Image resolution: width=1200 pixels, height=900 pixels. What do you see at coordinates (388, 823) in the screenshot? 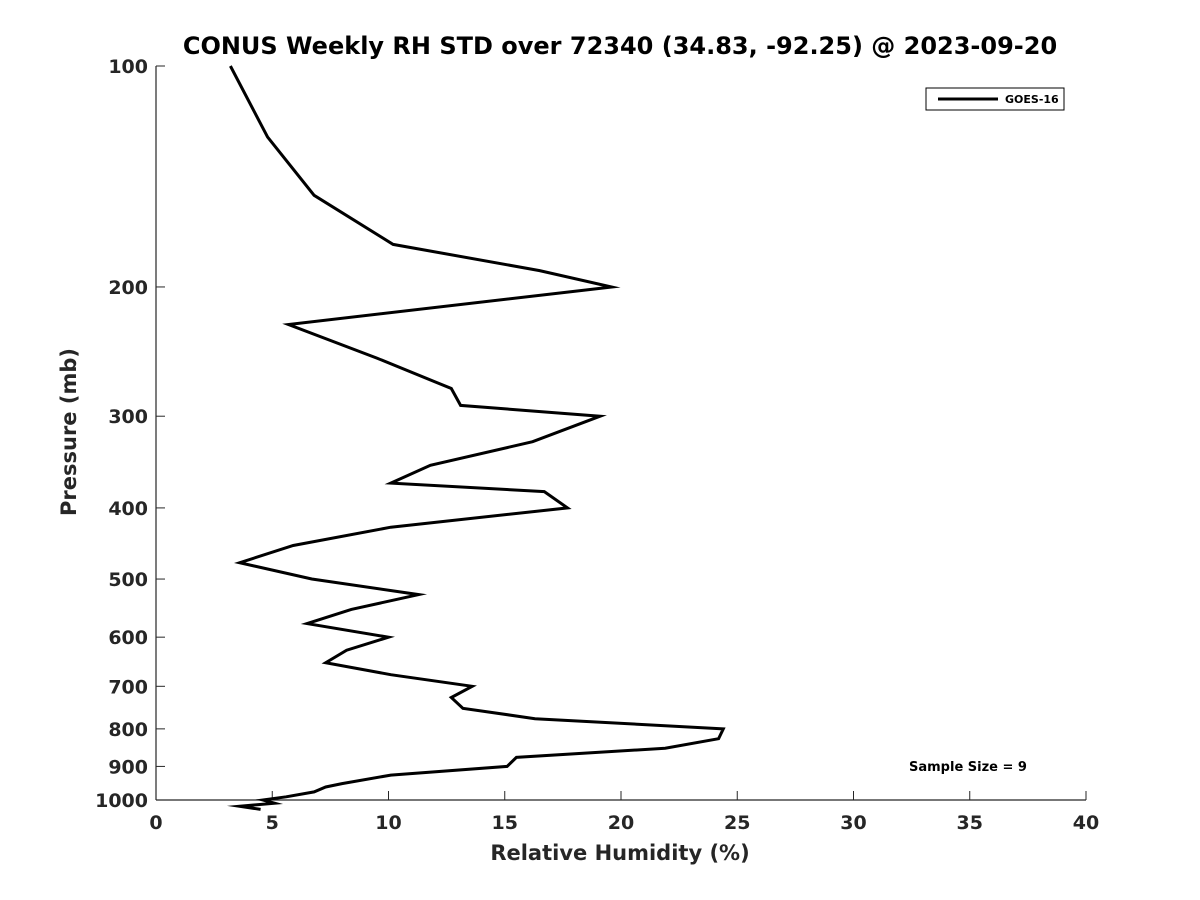
I see `x-tick-label: 10` at bounding box center [388, 823].